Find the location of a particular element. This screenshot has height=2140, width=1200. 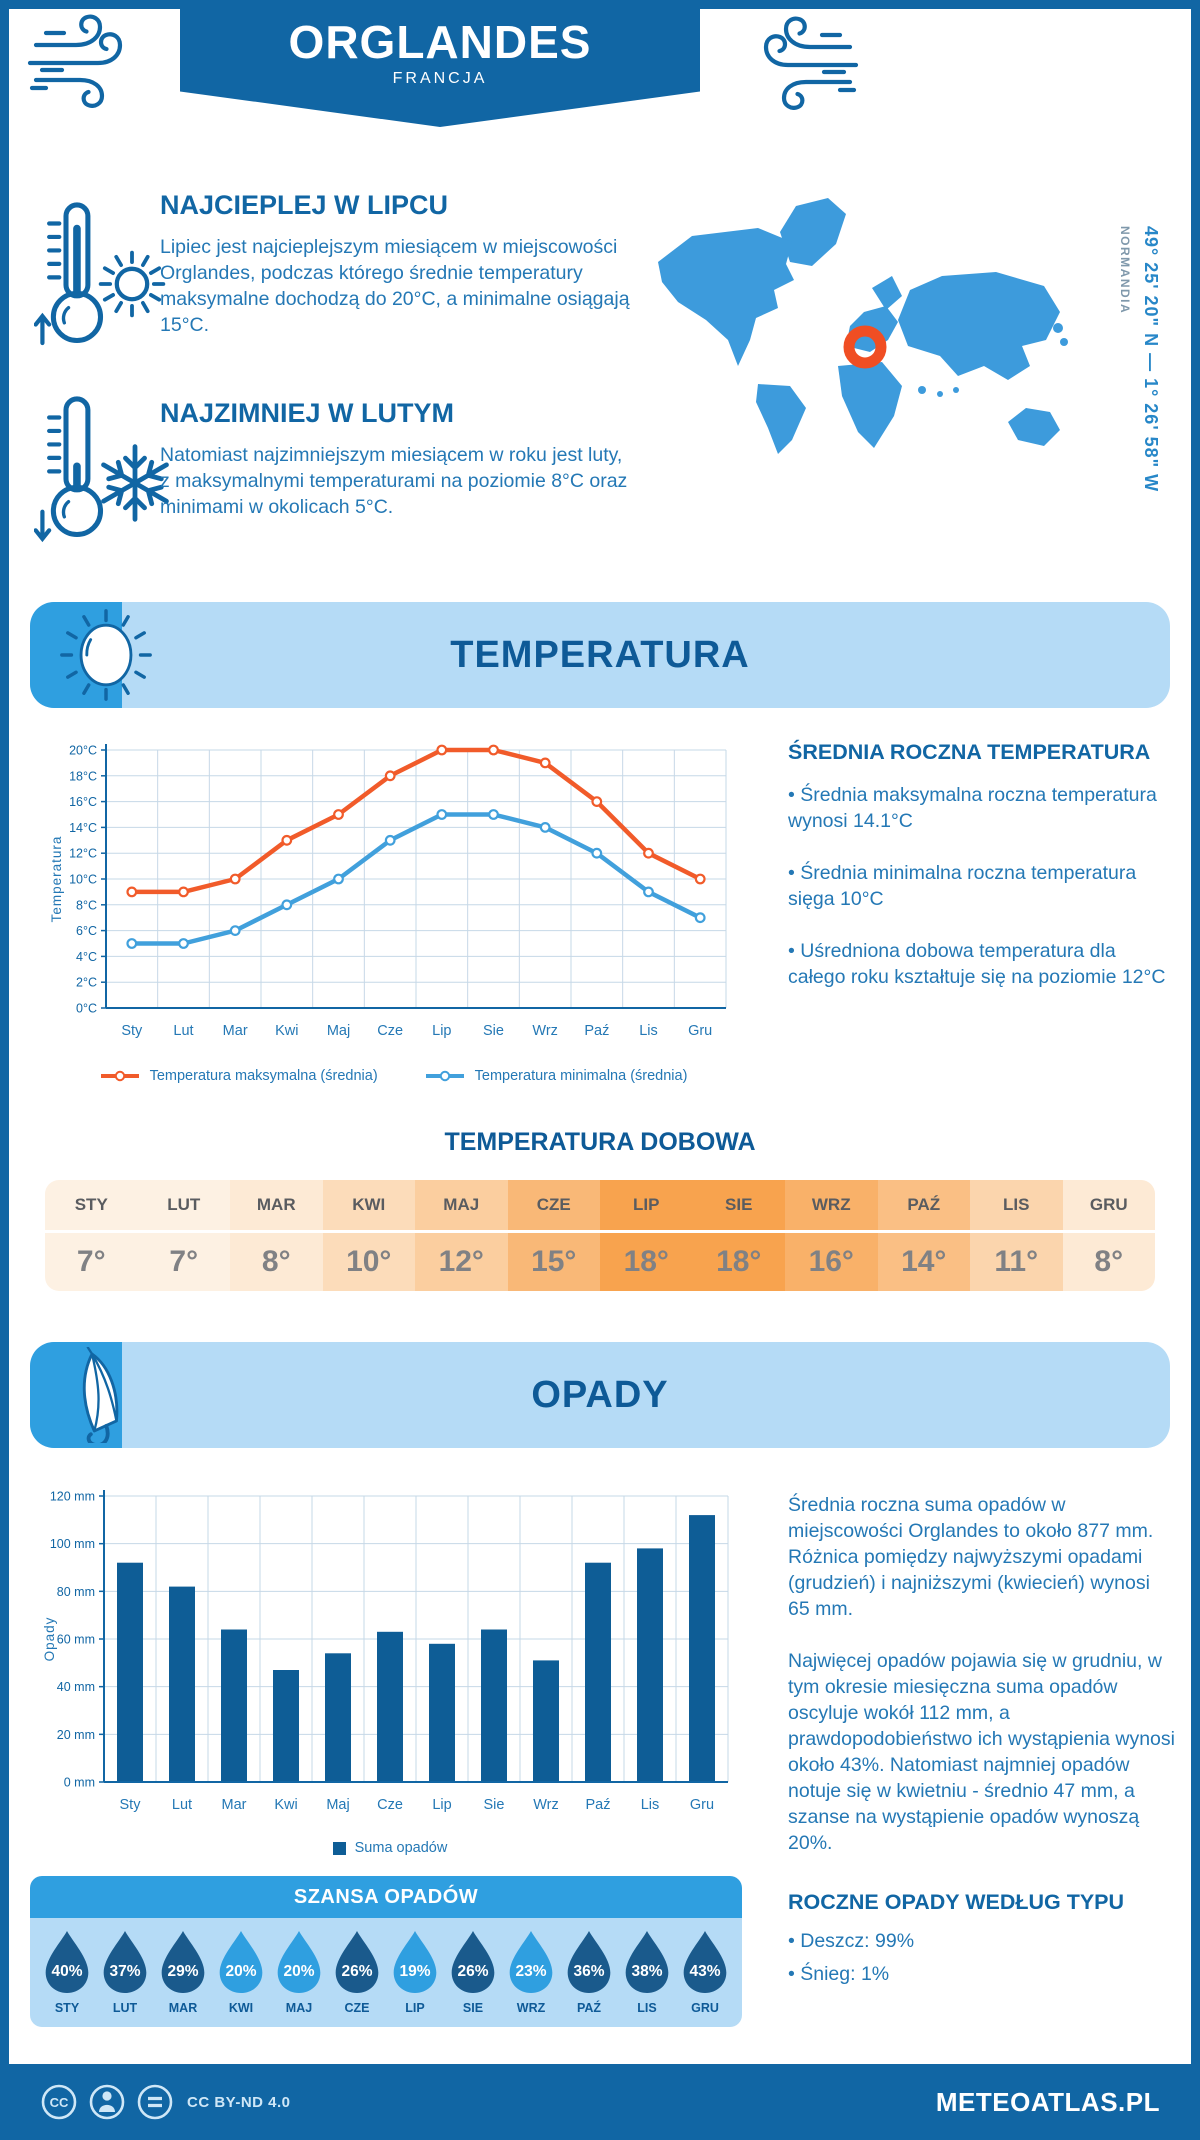

chance-drop: 43% GRU is located at coordinates (705, 1972).